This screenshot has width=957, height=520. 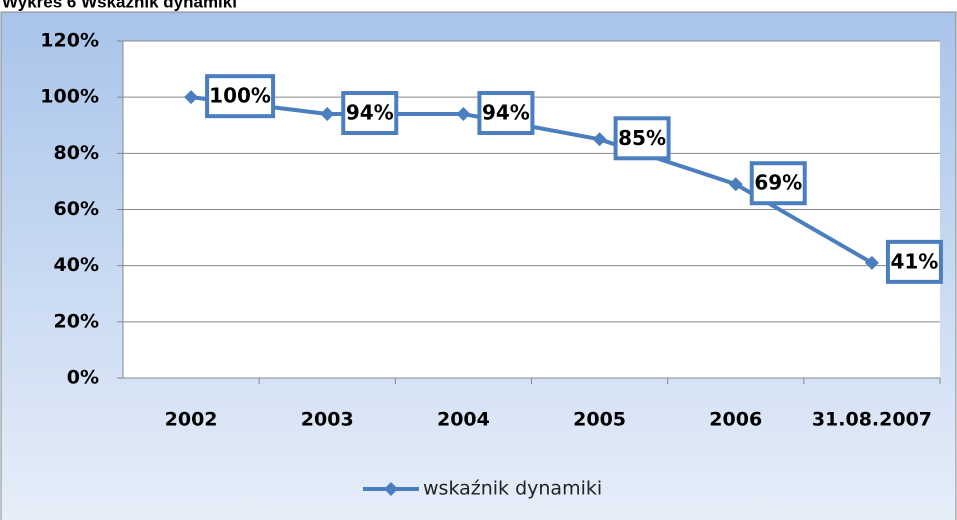 What do you see at coordinates (76, 153) in the screenshot?
I see `y-tick-label: 80%` at bounding box center [76, 153].